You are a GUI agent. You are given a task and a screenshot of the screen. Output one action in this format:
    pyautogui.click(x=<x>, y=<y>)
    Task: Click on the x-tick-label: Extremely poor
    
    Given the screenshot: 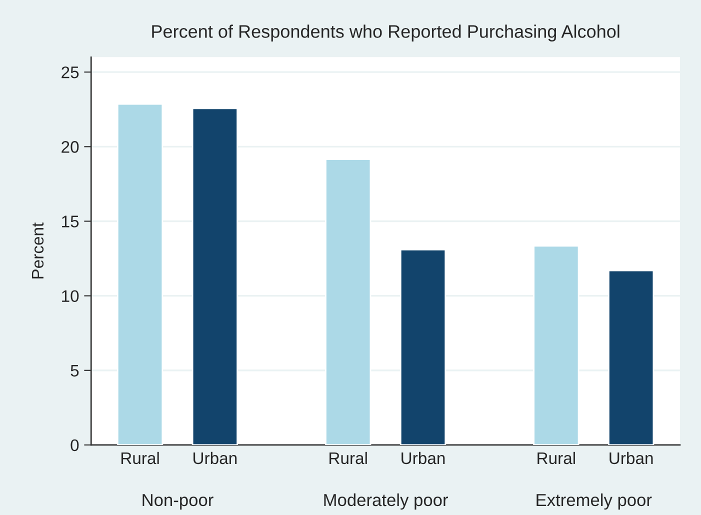 What is the action you would take?
    pyautogui.click(x=594, y=501)
    